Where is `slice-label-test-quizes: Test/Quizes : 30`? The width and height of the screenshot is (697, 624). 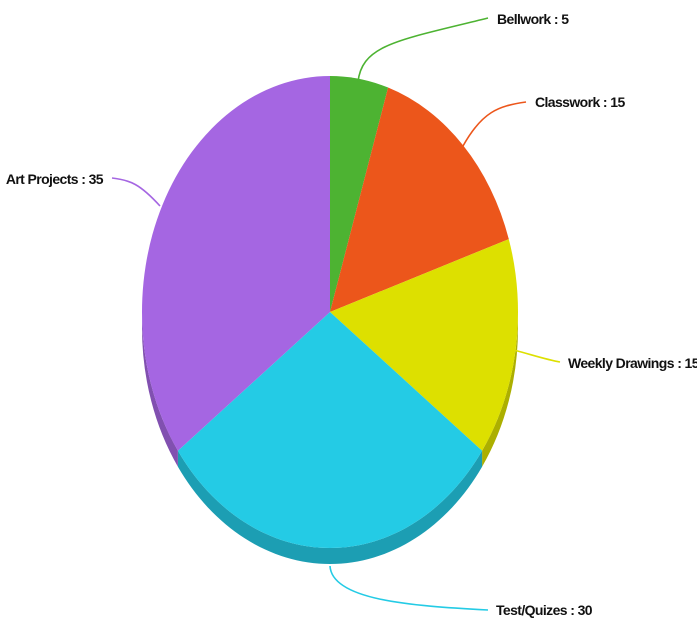
slice-label-test-quizes: Test/Quizes : 30 is located at coordinates (544, 610).